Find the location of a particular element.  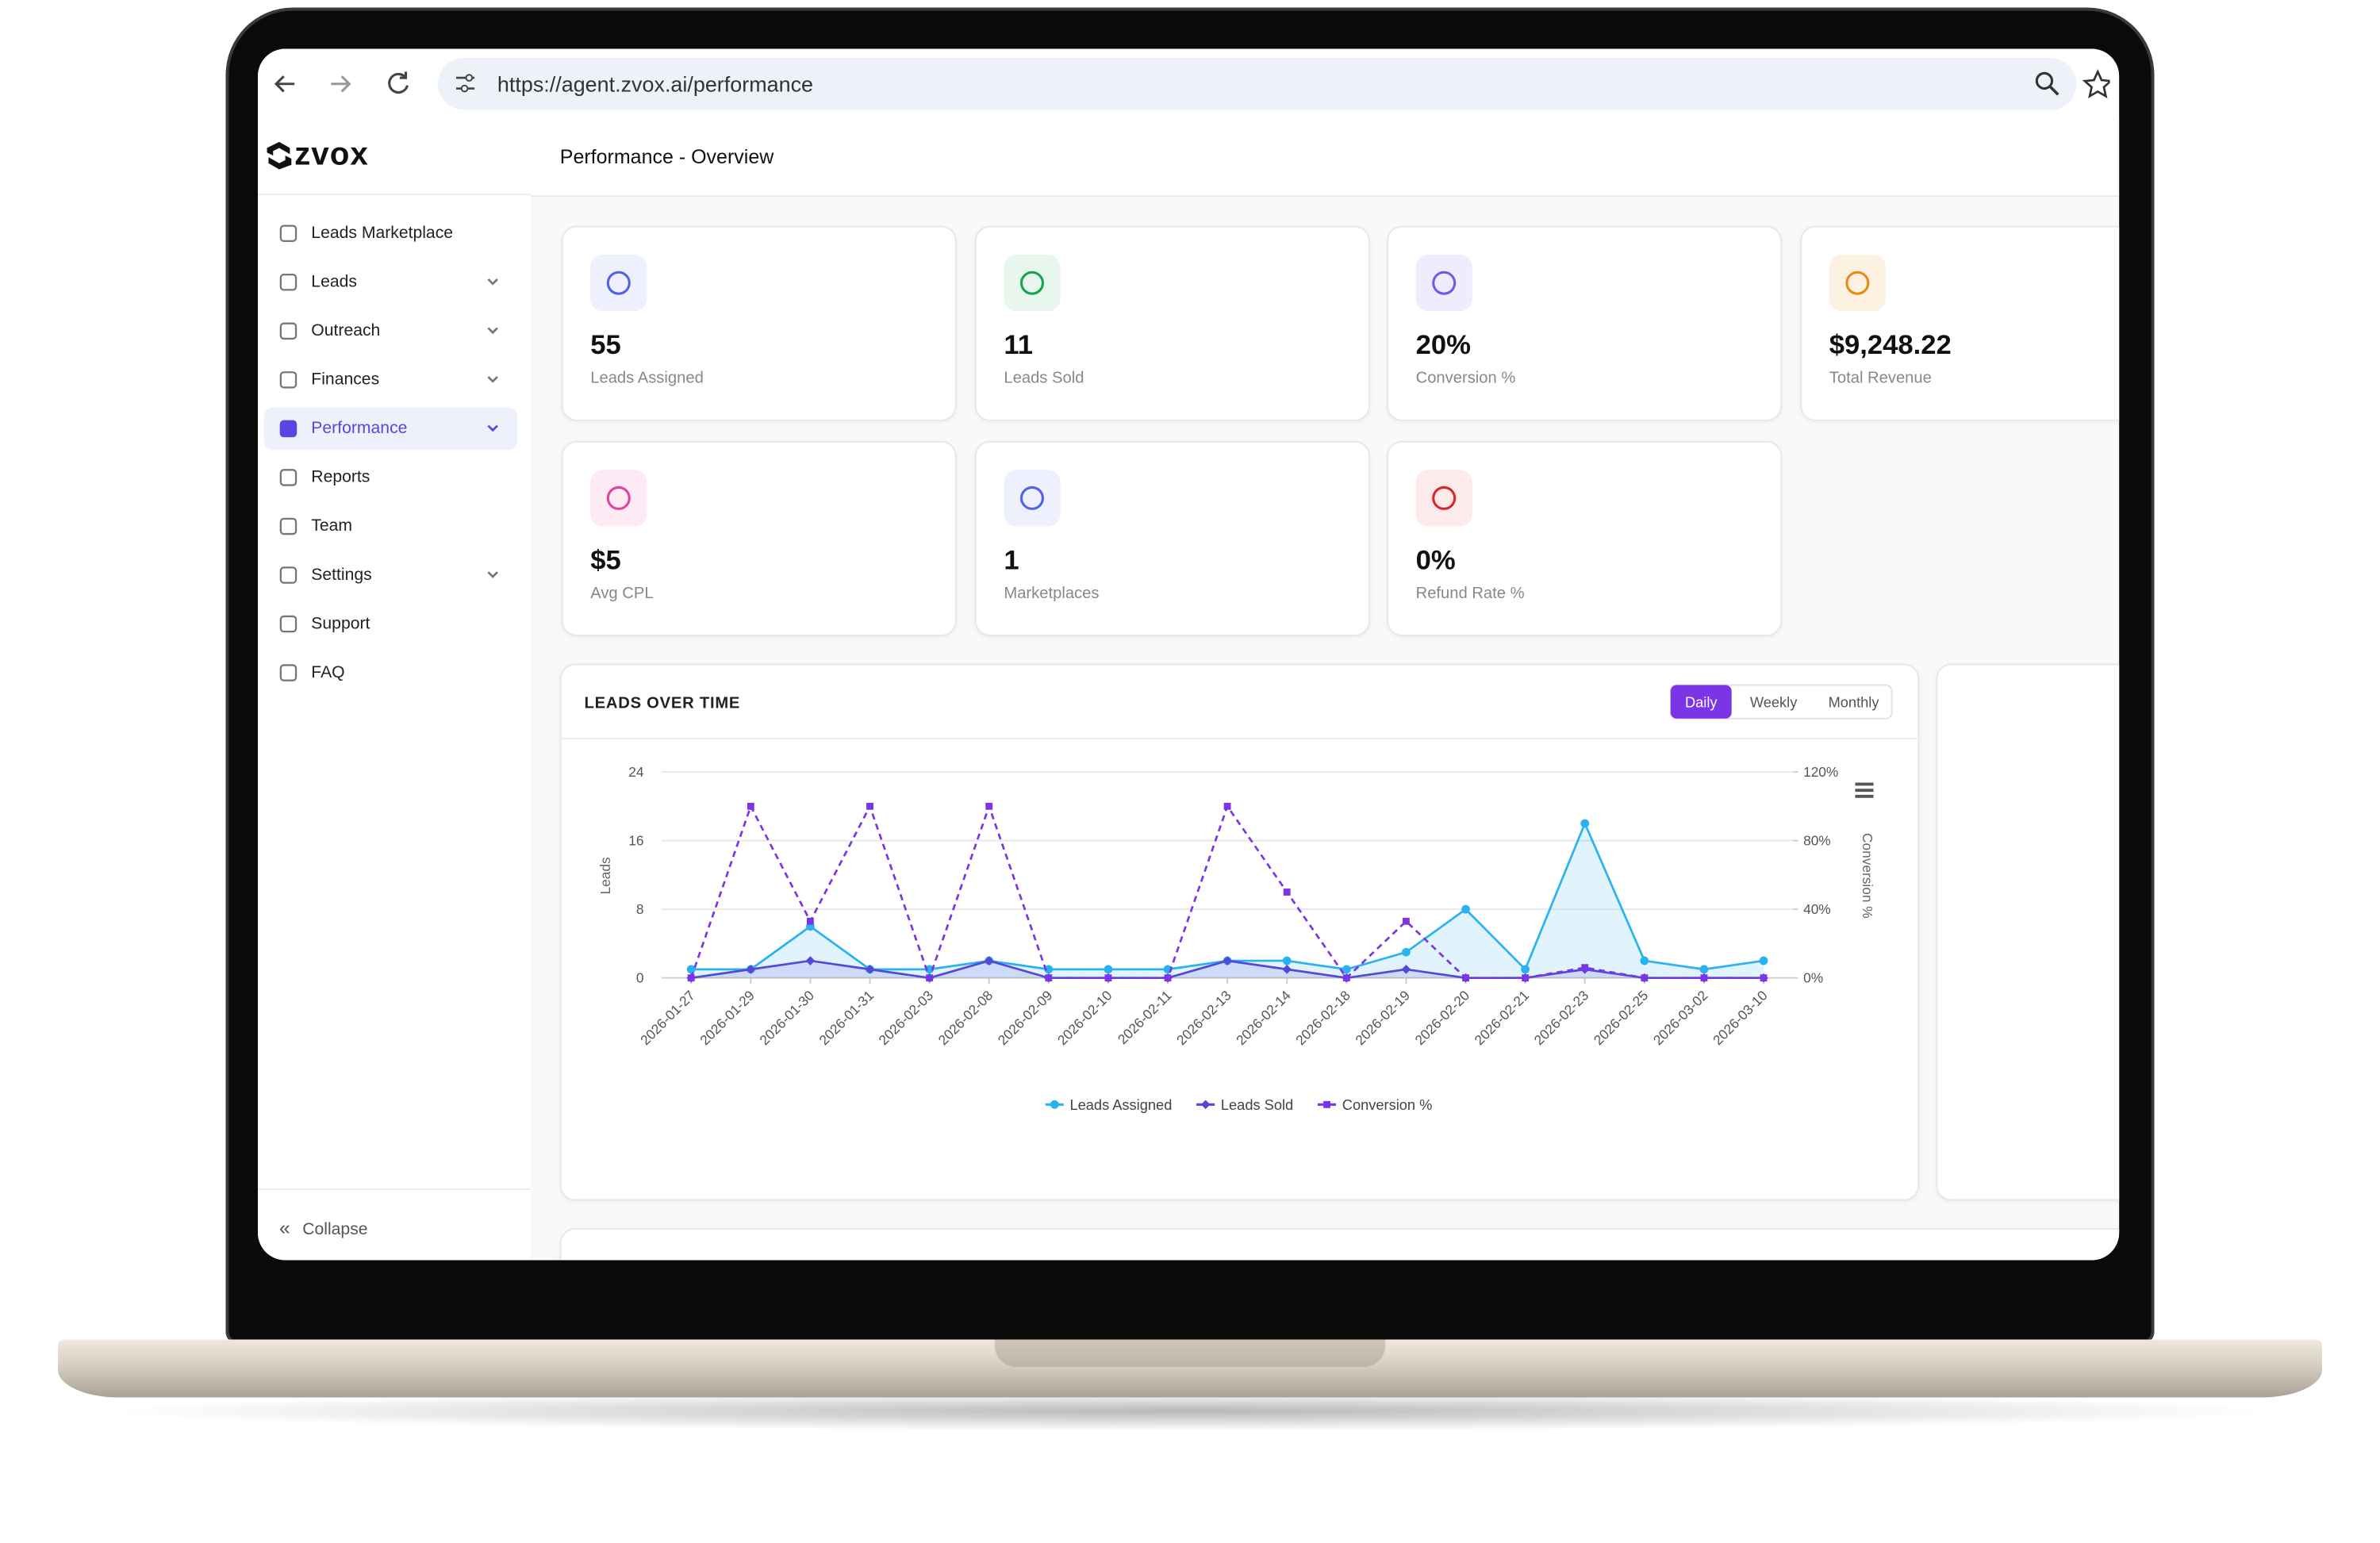

legend-label: Conversion % is located at coordinates (1387, 1104).